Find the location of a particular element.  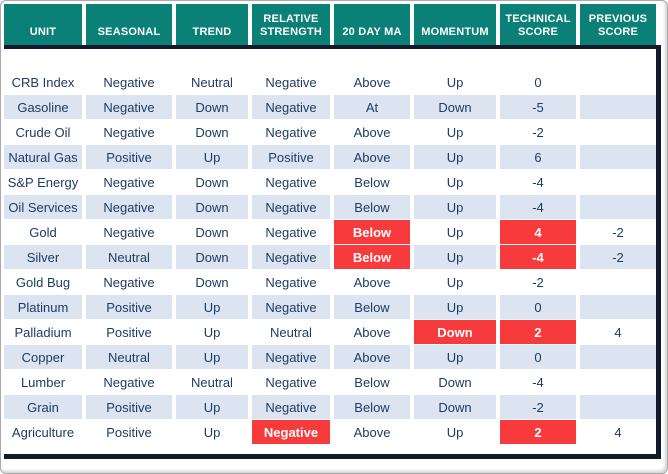

cell-unit: Copper is located at coordinates (43, 357).